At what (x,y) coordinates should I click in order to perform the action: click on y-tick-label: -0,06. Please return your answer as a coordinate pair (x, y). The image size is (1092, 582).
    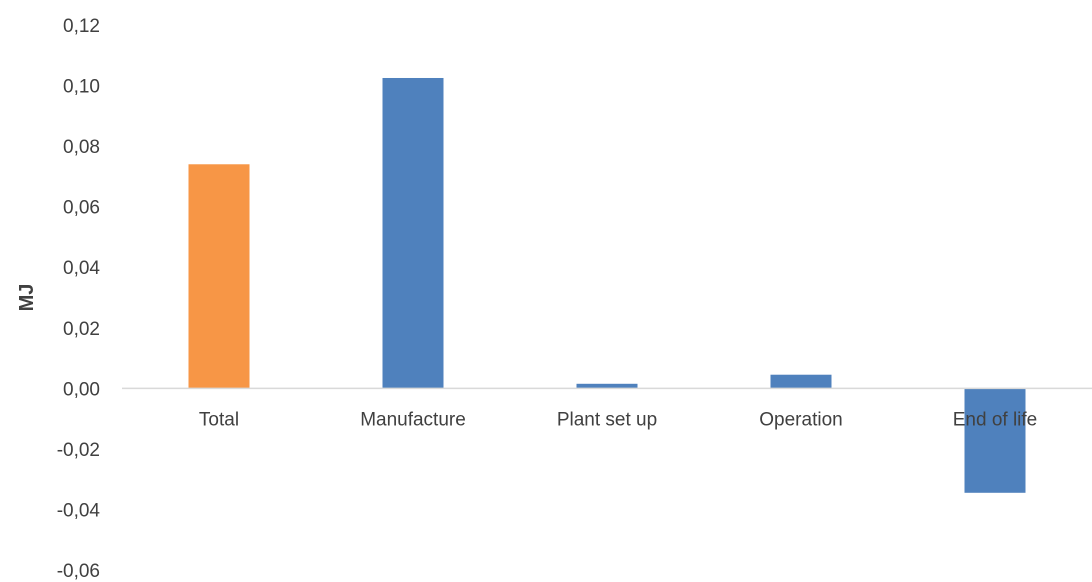
    Looking at the image, I should click on (78, 571).